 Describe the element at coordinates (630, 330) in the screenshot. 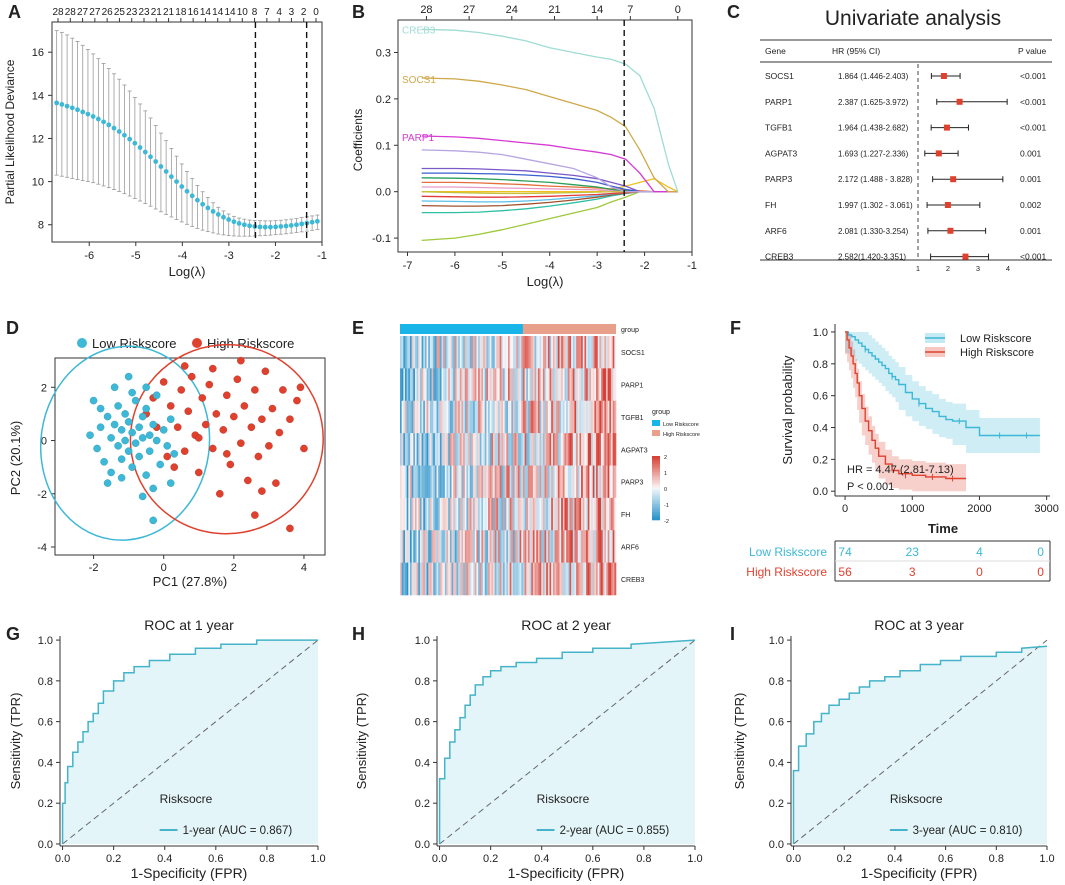

I see `panel-e-group-label: group` at that location.